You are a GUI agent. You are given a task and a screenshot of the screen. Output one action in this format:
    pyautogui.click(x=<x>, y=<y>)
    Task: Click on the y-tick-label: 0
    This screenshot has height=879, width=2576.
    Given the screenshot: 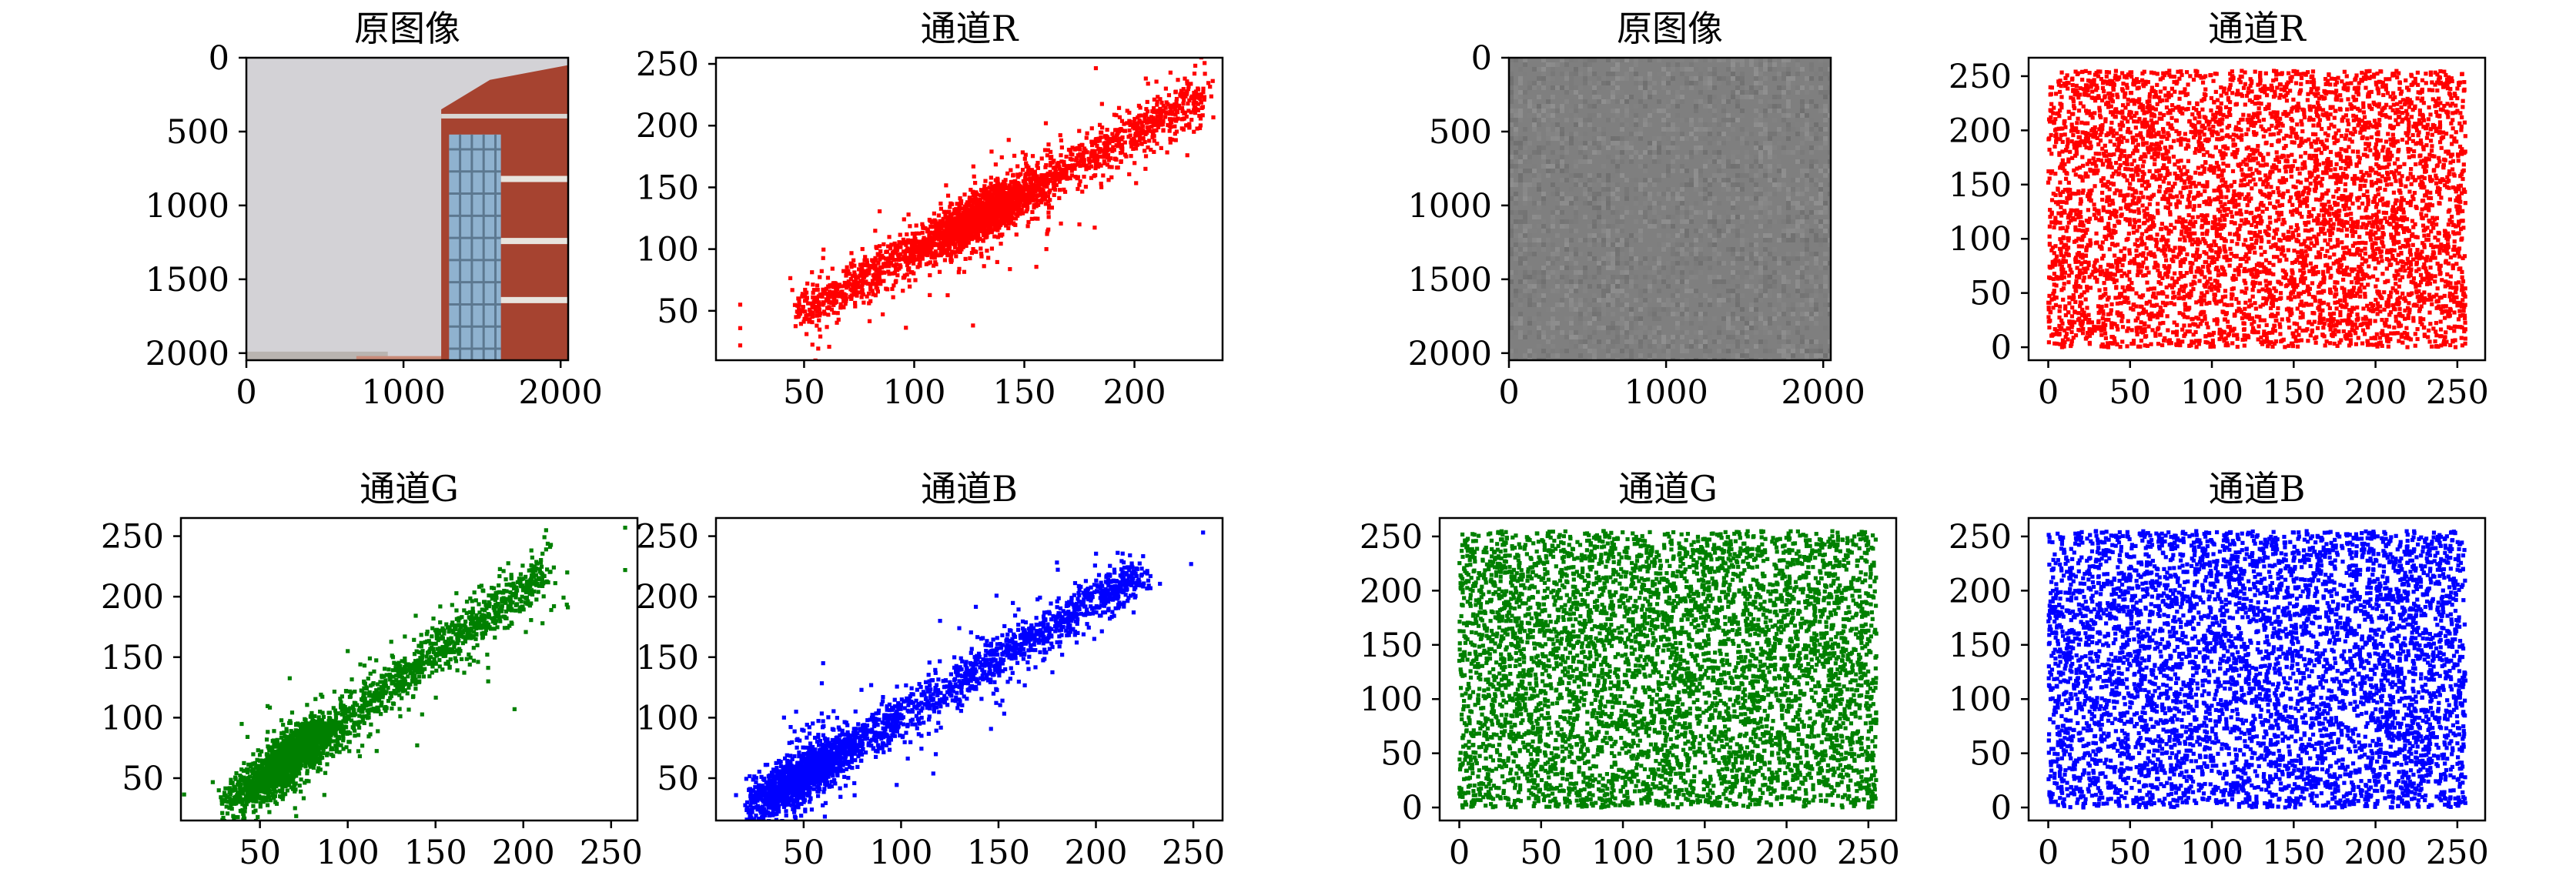 What is the action you would take?
    pyautogui.click(x=219, y=58)
    